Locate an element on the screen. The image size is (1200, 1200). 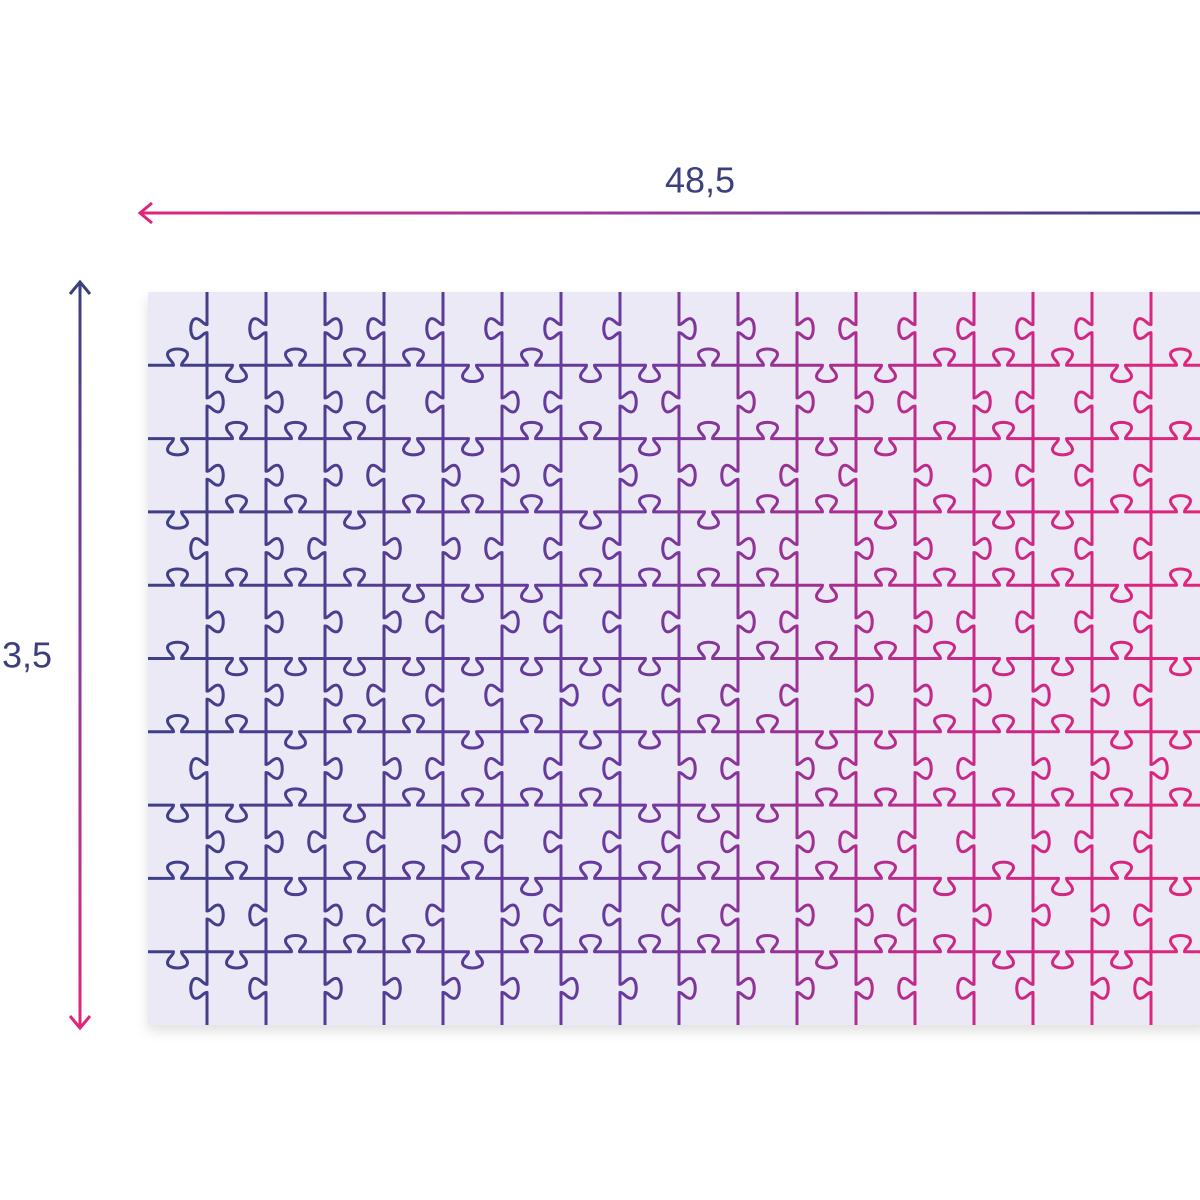
height-arrow is located at coordinates (80, 655).